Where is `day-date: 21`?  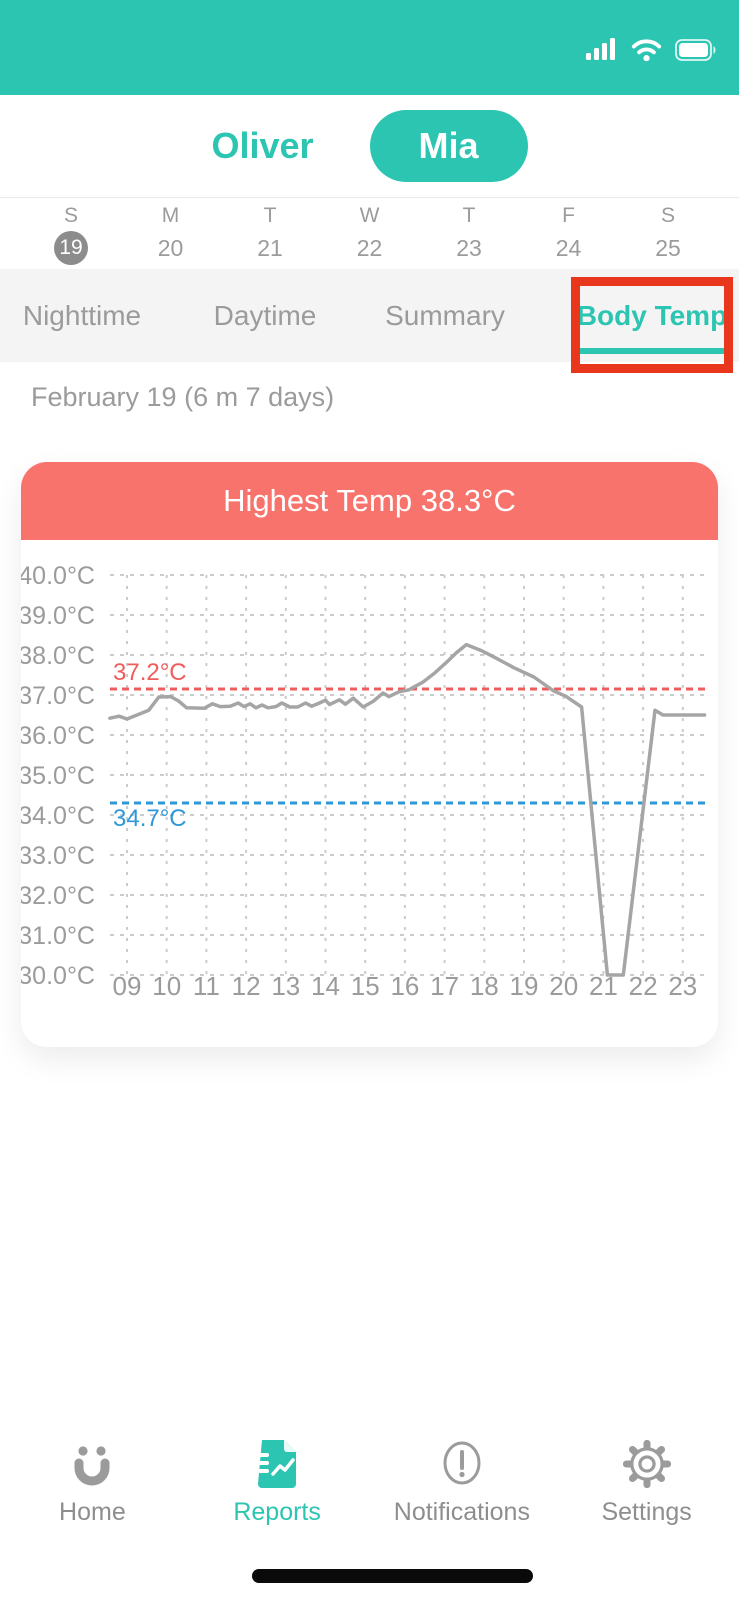 day-date: 21 is located at coordinates (270, 247).